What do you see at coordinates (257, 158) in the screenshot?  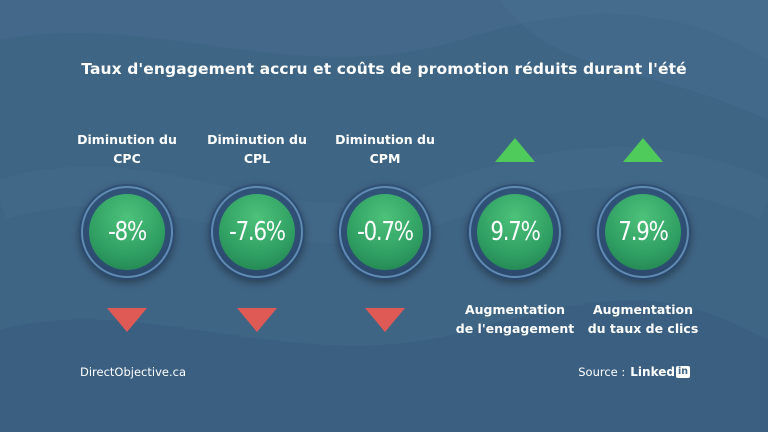 I see `metric-label-line2: CPL` at bounding box center [257, 158].